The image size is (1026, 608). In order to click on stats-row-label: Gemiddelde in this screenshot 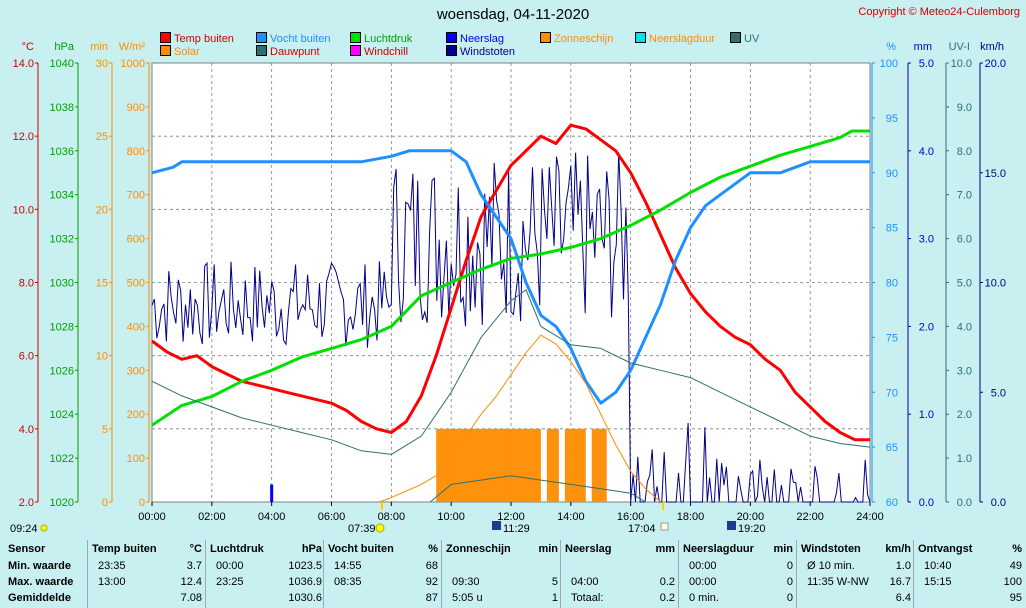, I will do `click(39, 598)`.